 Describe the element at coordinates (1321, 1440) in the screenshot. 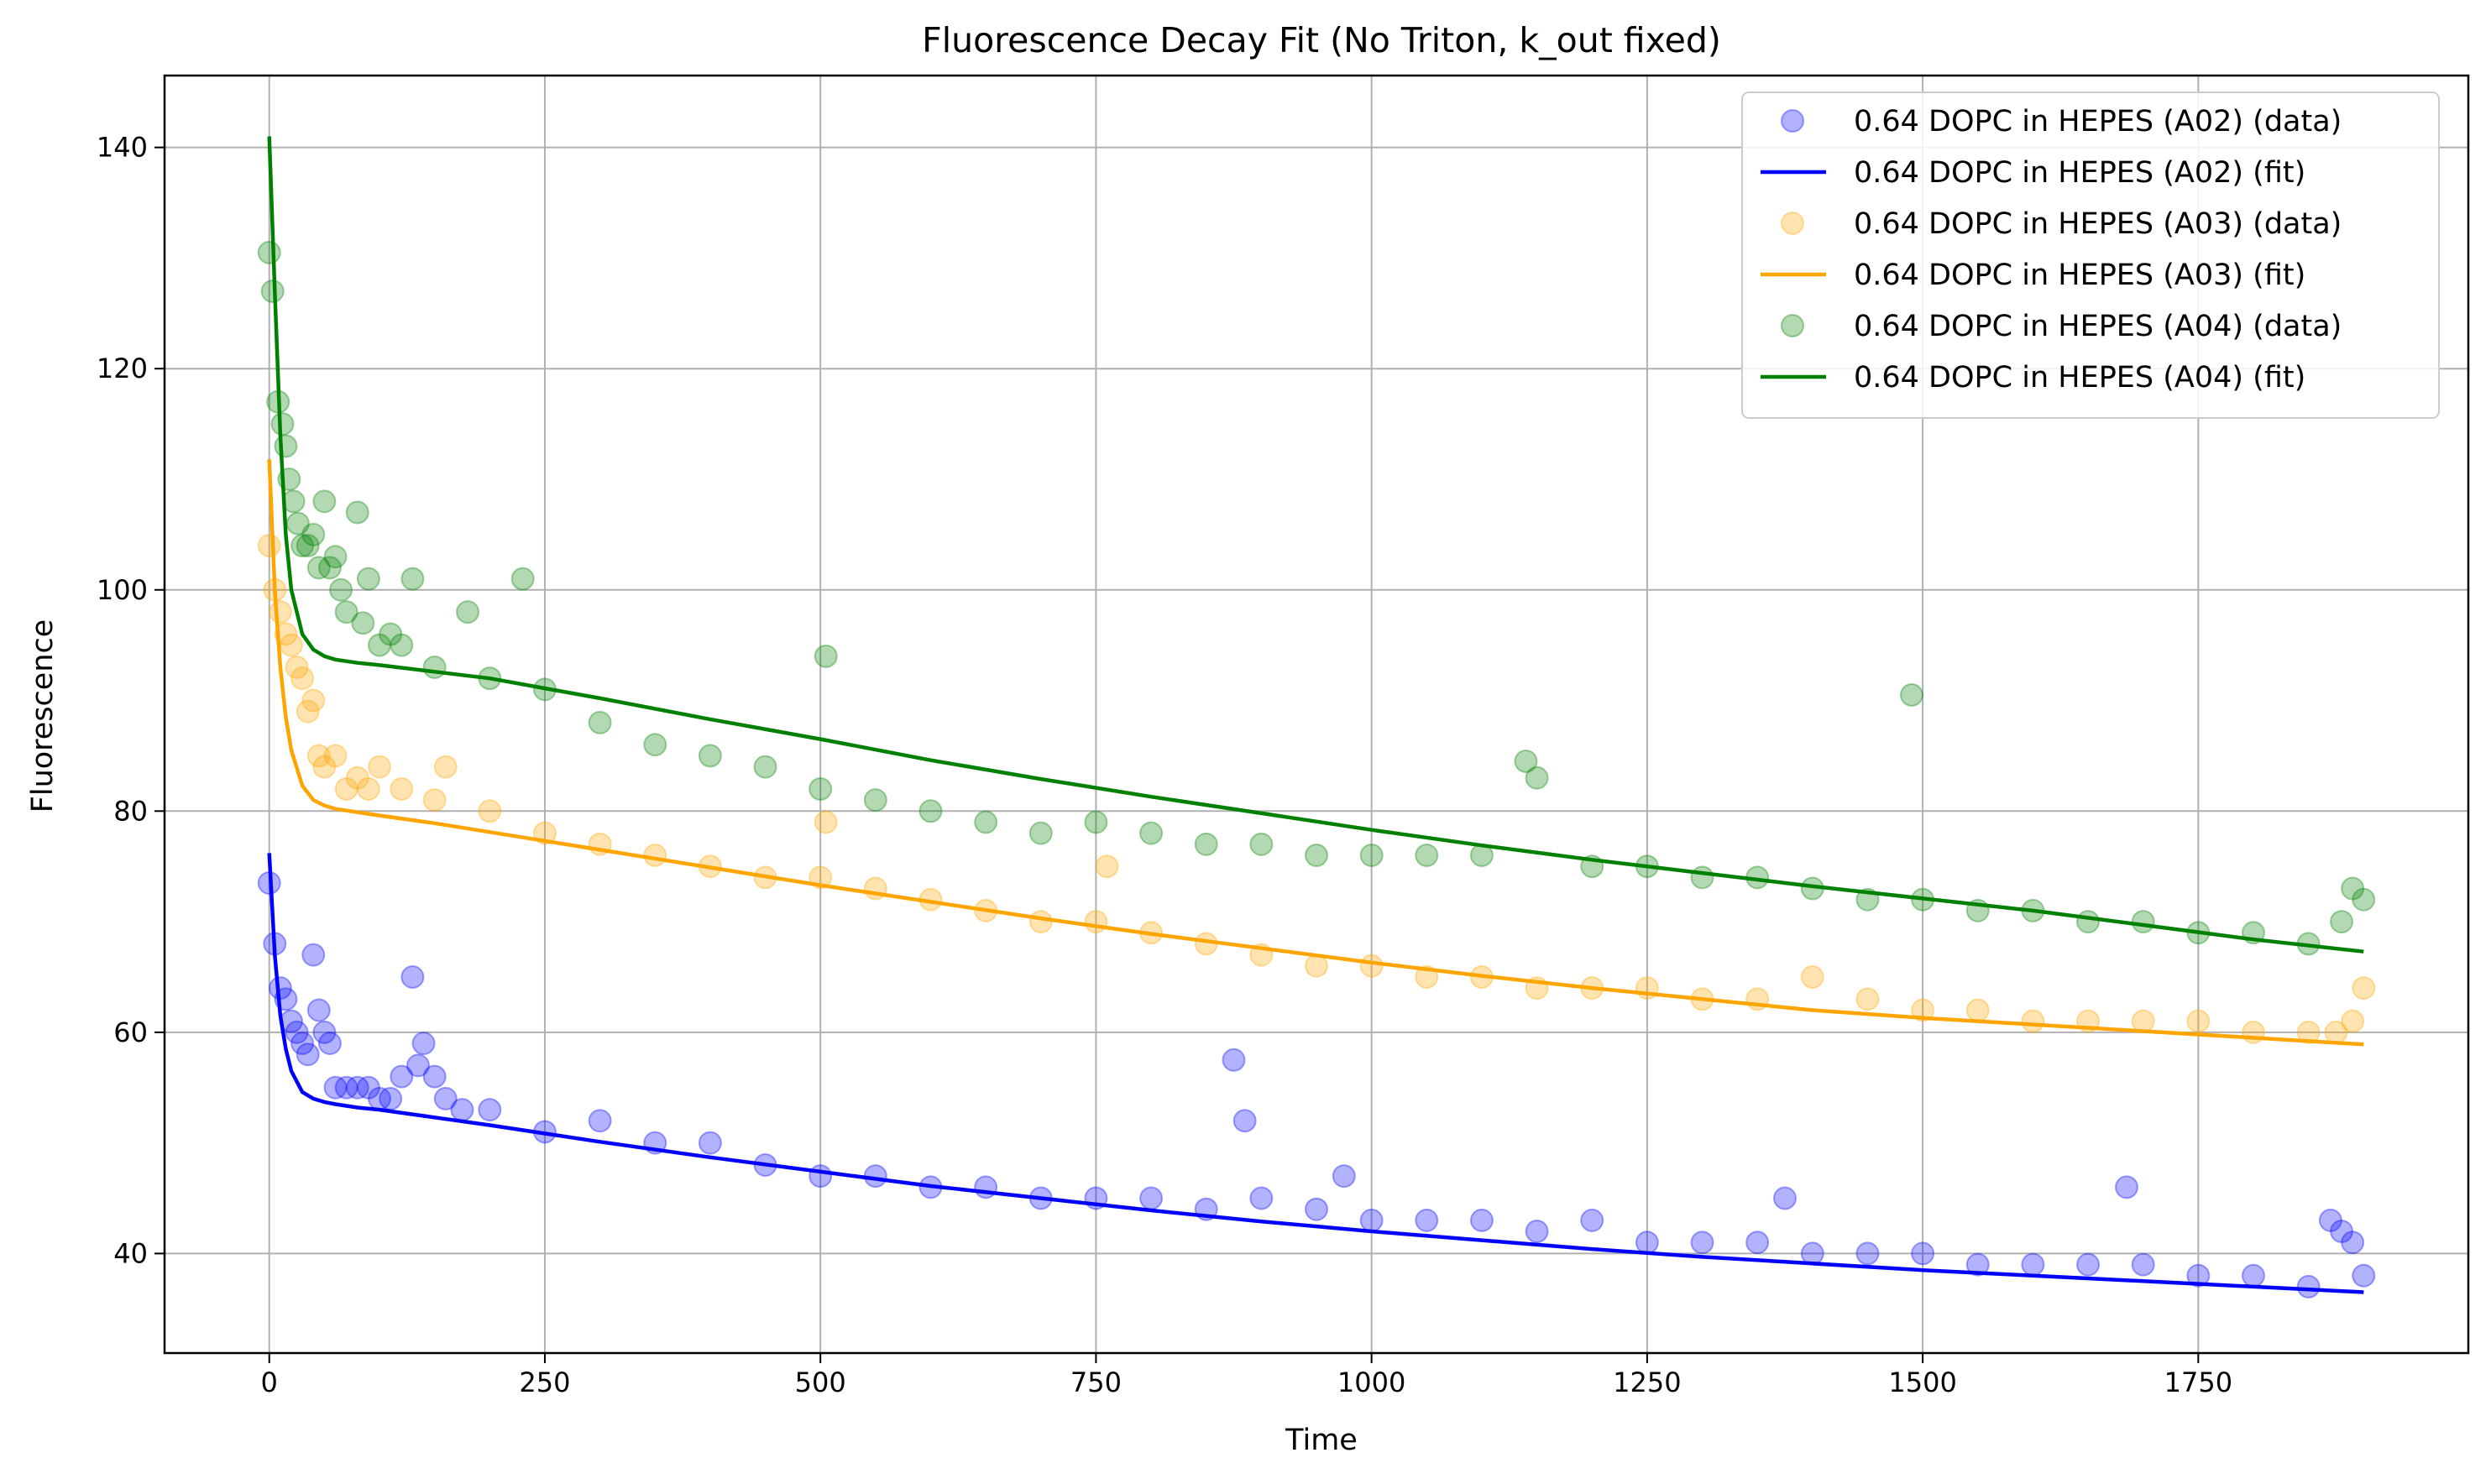

I see `x-axis-label: Time` at that location.